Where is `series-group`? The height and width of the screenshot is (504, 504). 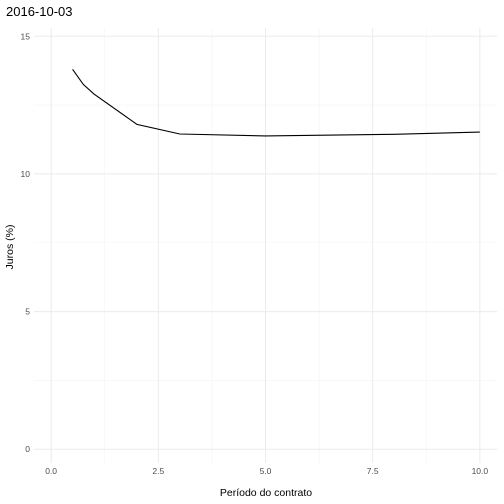 series-group is located at coordinates (276, 102).